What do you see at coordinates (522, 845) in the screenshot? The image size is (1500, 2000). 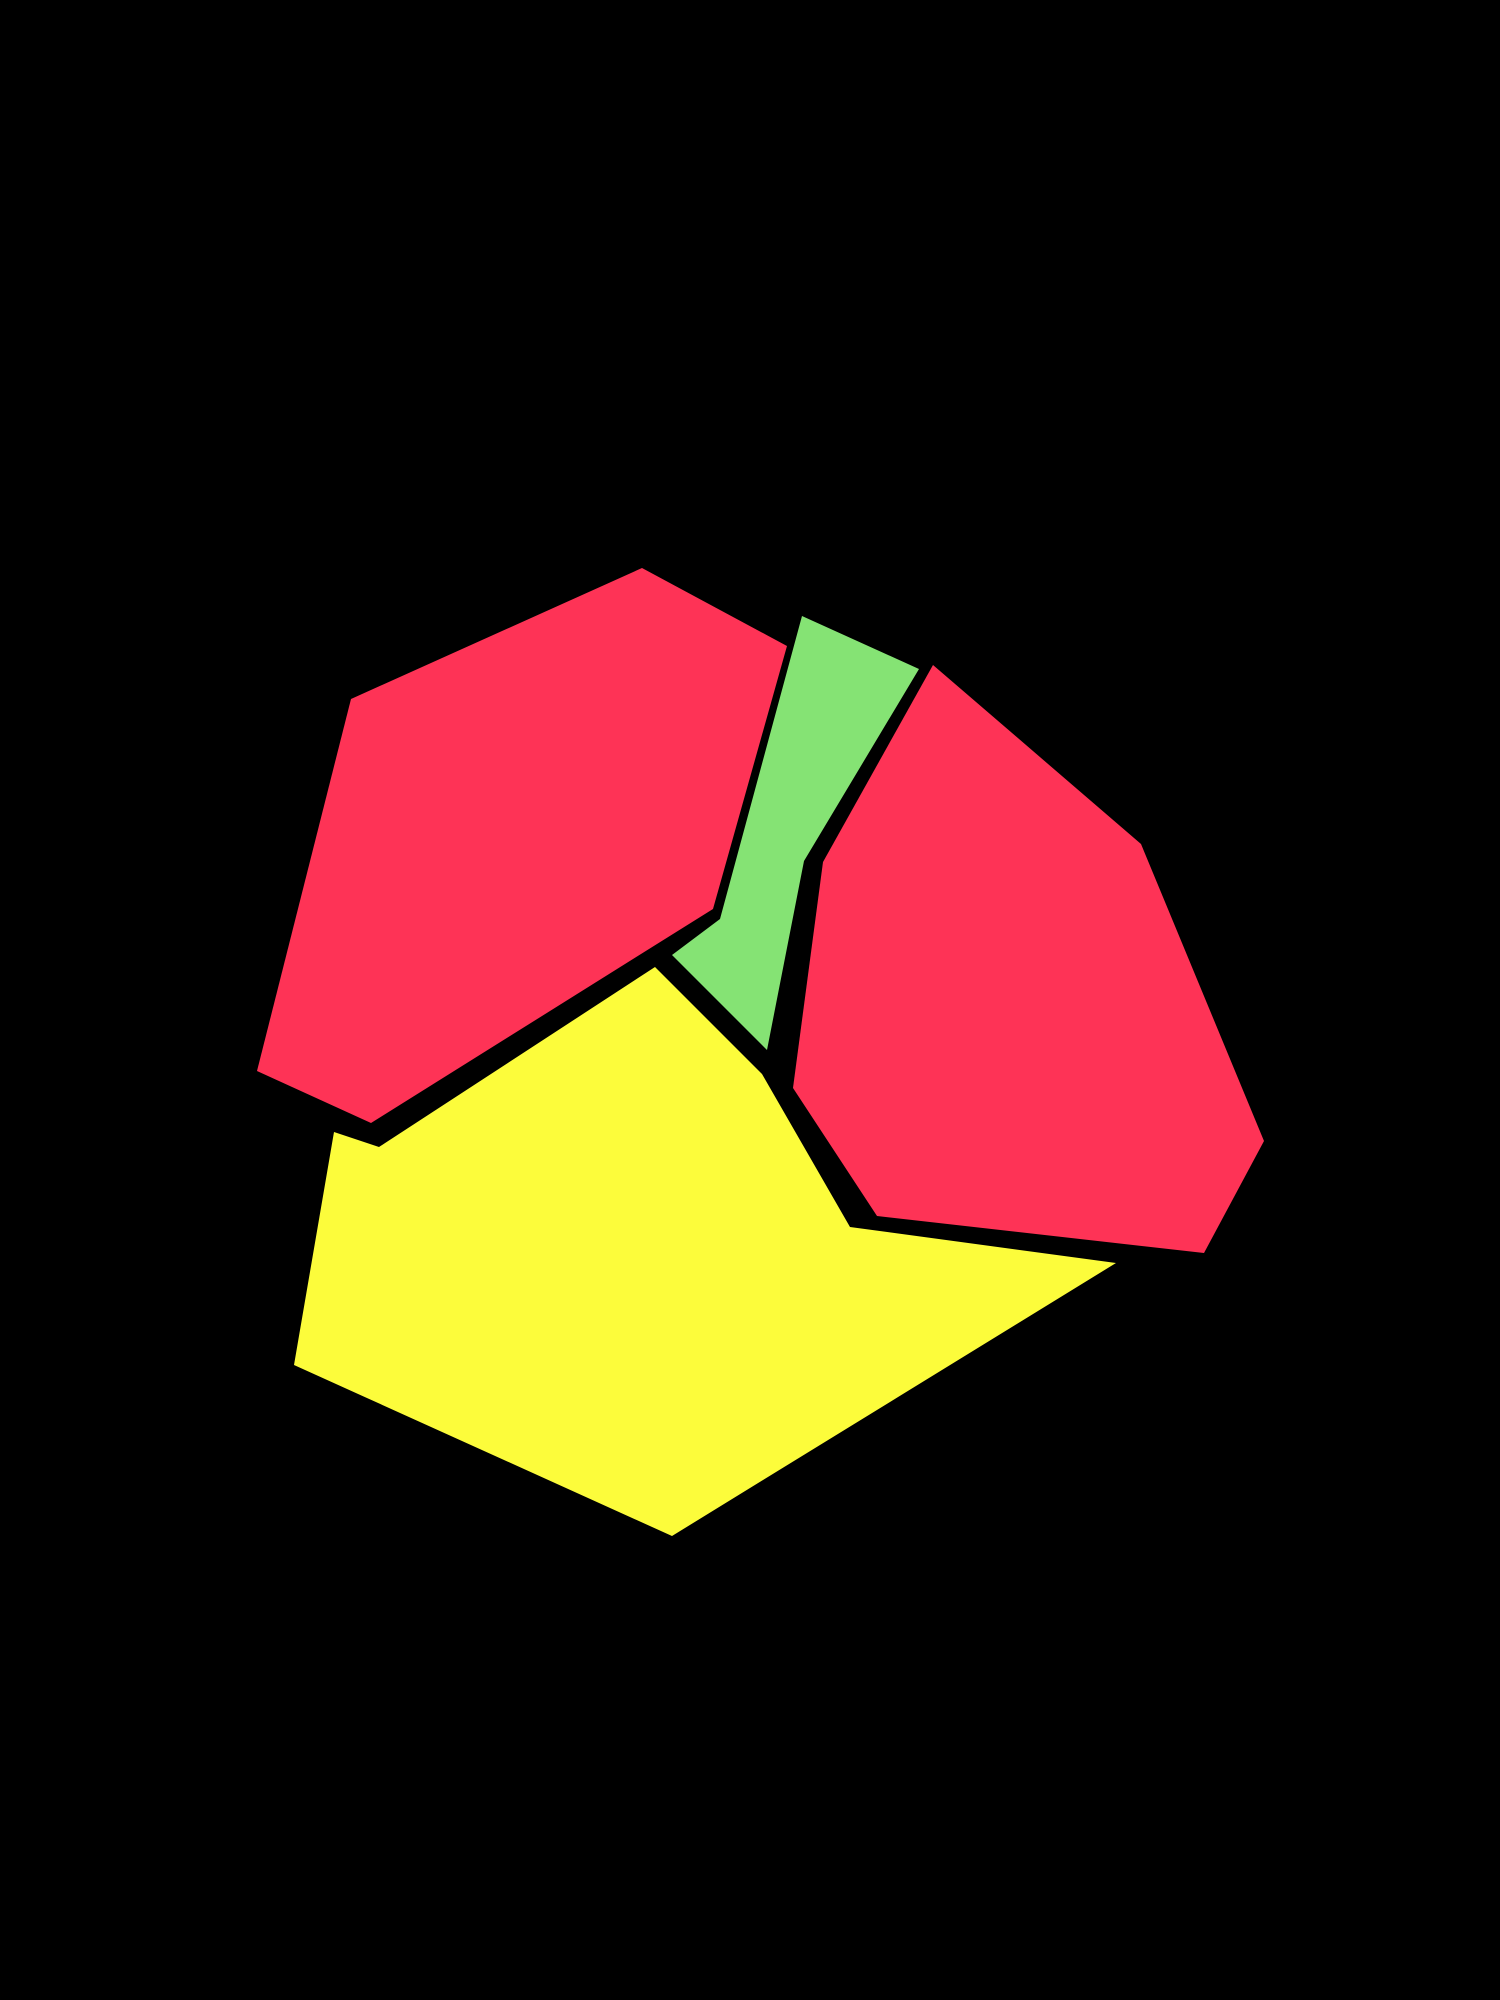 I see `red-hexagon-left` at bounding box center [522, 845].